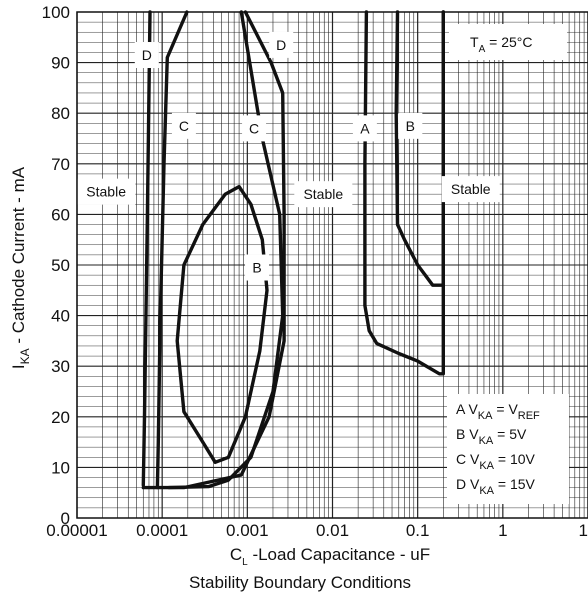  Describe the element at coordinates (474, 42) in the screenshot. I see `temp-symbol: T` at that location.